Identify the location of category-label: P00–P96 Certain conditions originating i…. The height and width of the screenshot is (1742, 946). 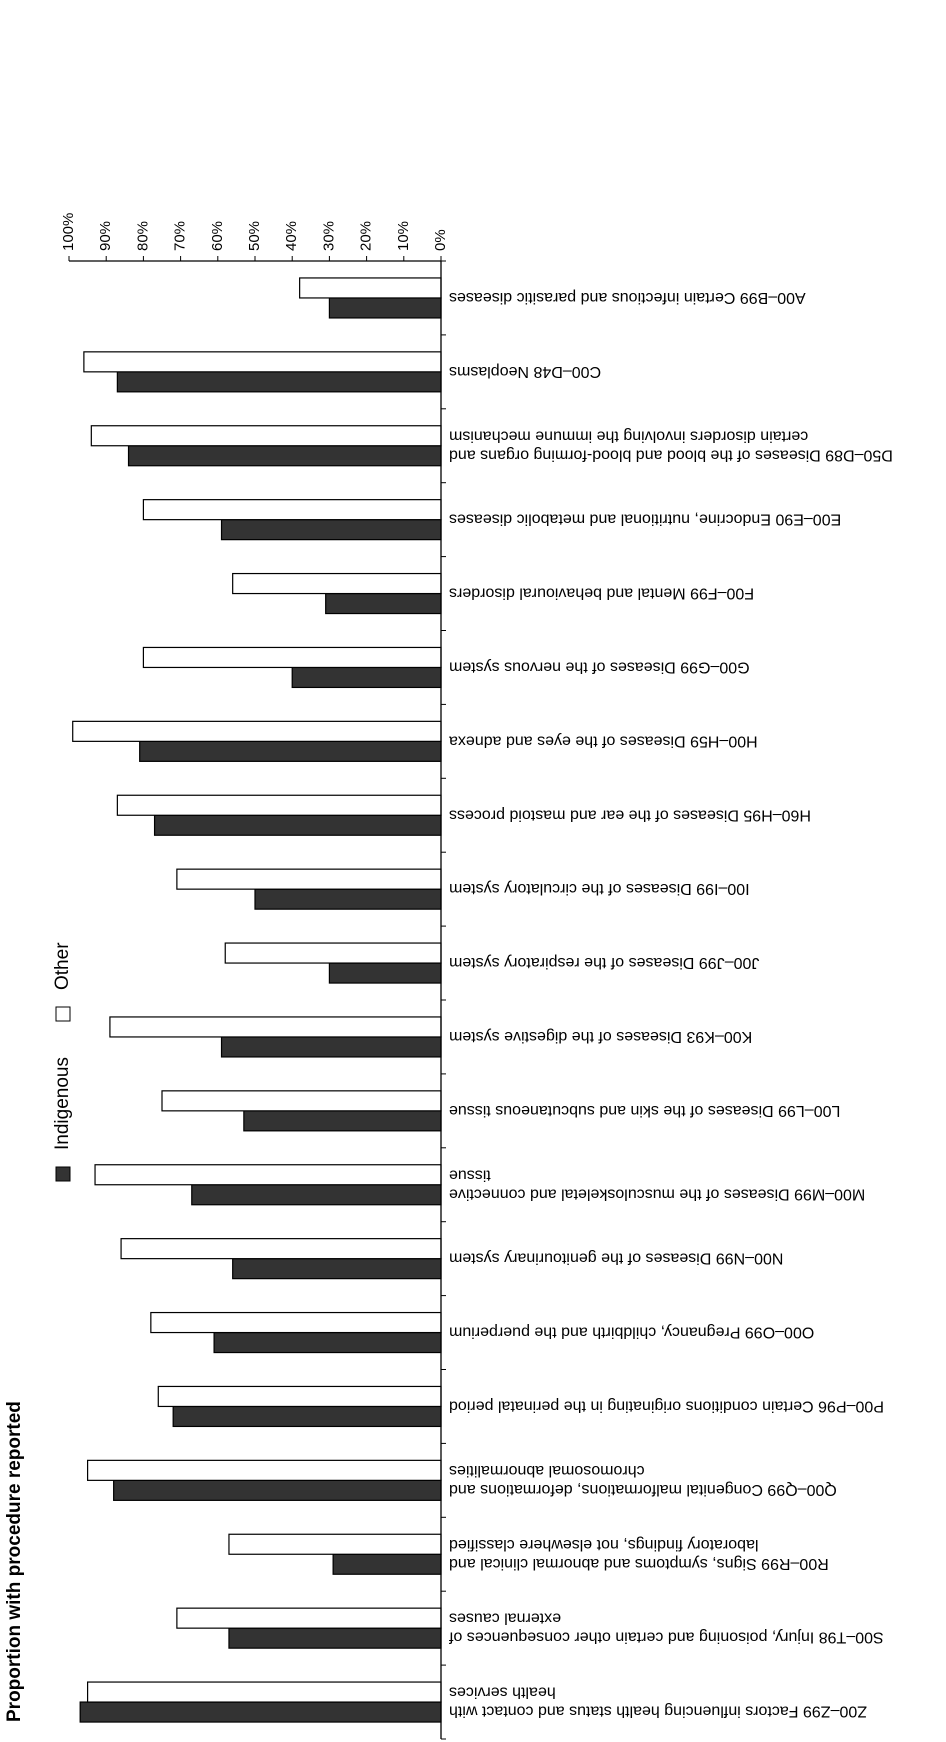
(666, 1405).